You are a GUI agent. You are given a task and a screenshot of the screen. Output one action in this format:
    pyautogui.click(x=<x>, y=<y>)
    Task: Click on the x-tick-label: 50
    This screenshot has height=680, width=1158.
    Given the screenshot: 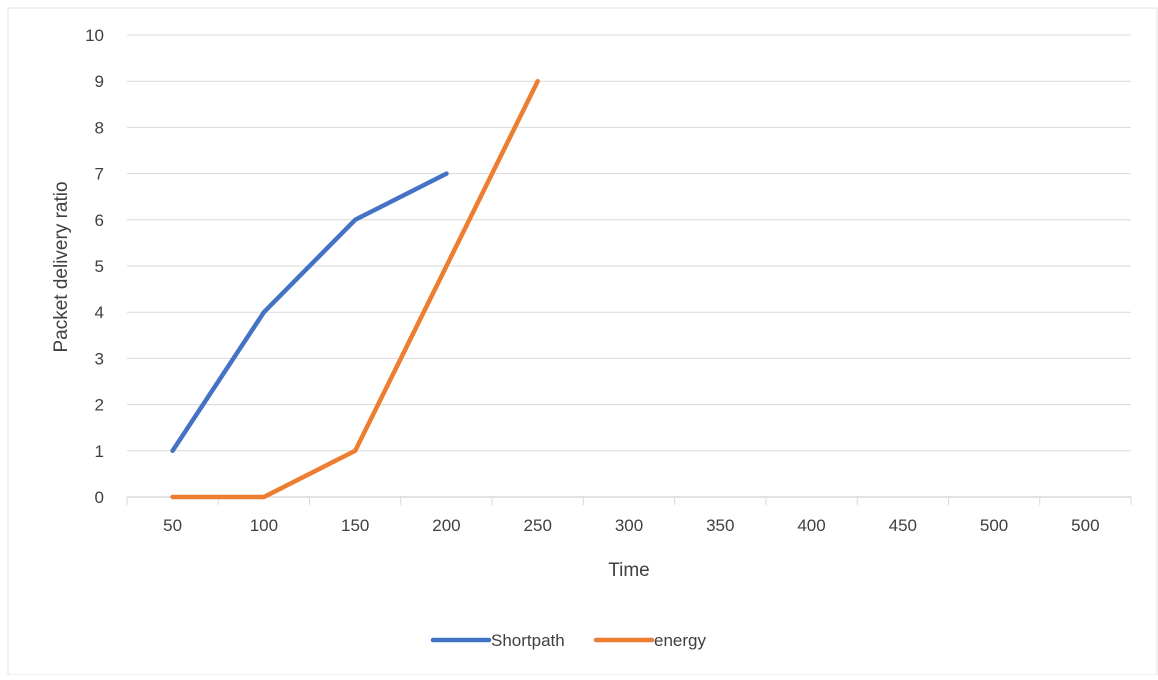 What is the action you would take?
    pyautogui.click(x=172, y=525)
    